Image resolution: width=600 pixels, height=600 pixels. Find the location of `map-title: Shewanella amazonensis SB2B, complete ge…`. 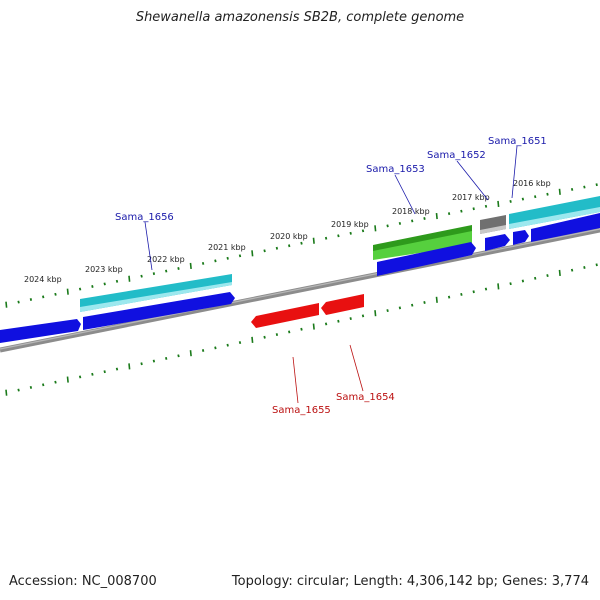

map-title: Shewanella amazonensis SB2B, complete ge… is located at coordinates (300, 17).